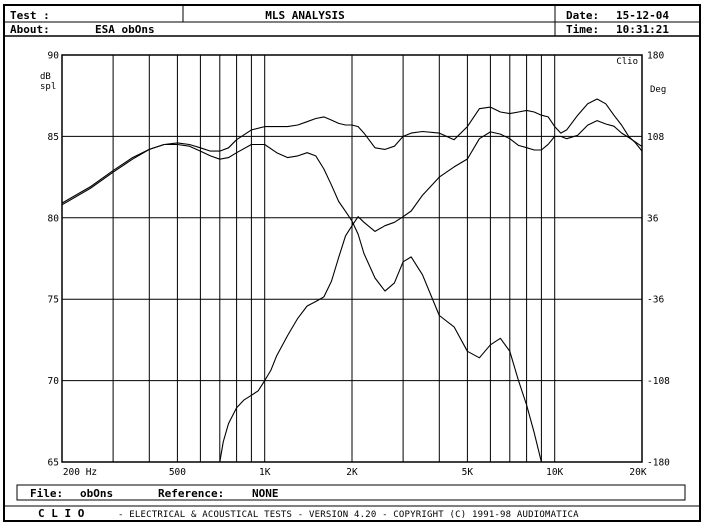  Describe the element at coordinates (177, 472) in the screenshot. I see `x-tick-label: 500` at that location.